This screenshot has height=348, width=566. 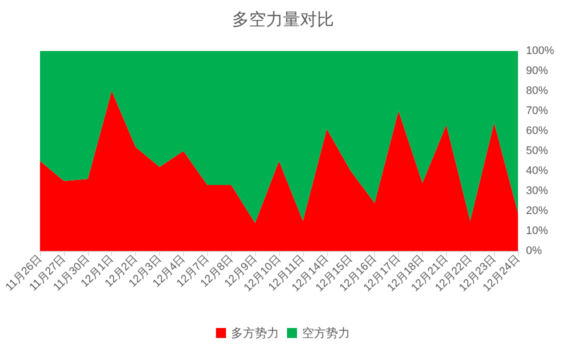 What do you see at coordinates (255, 333) in the screenshot?
I see `legend-label: 多方势力` at bounding box center [255, 333].